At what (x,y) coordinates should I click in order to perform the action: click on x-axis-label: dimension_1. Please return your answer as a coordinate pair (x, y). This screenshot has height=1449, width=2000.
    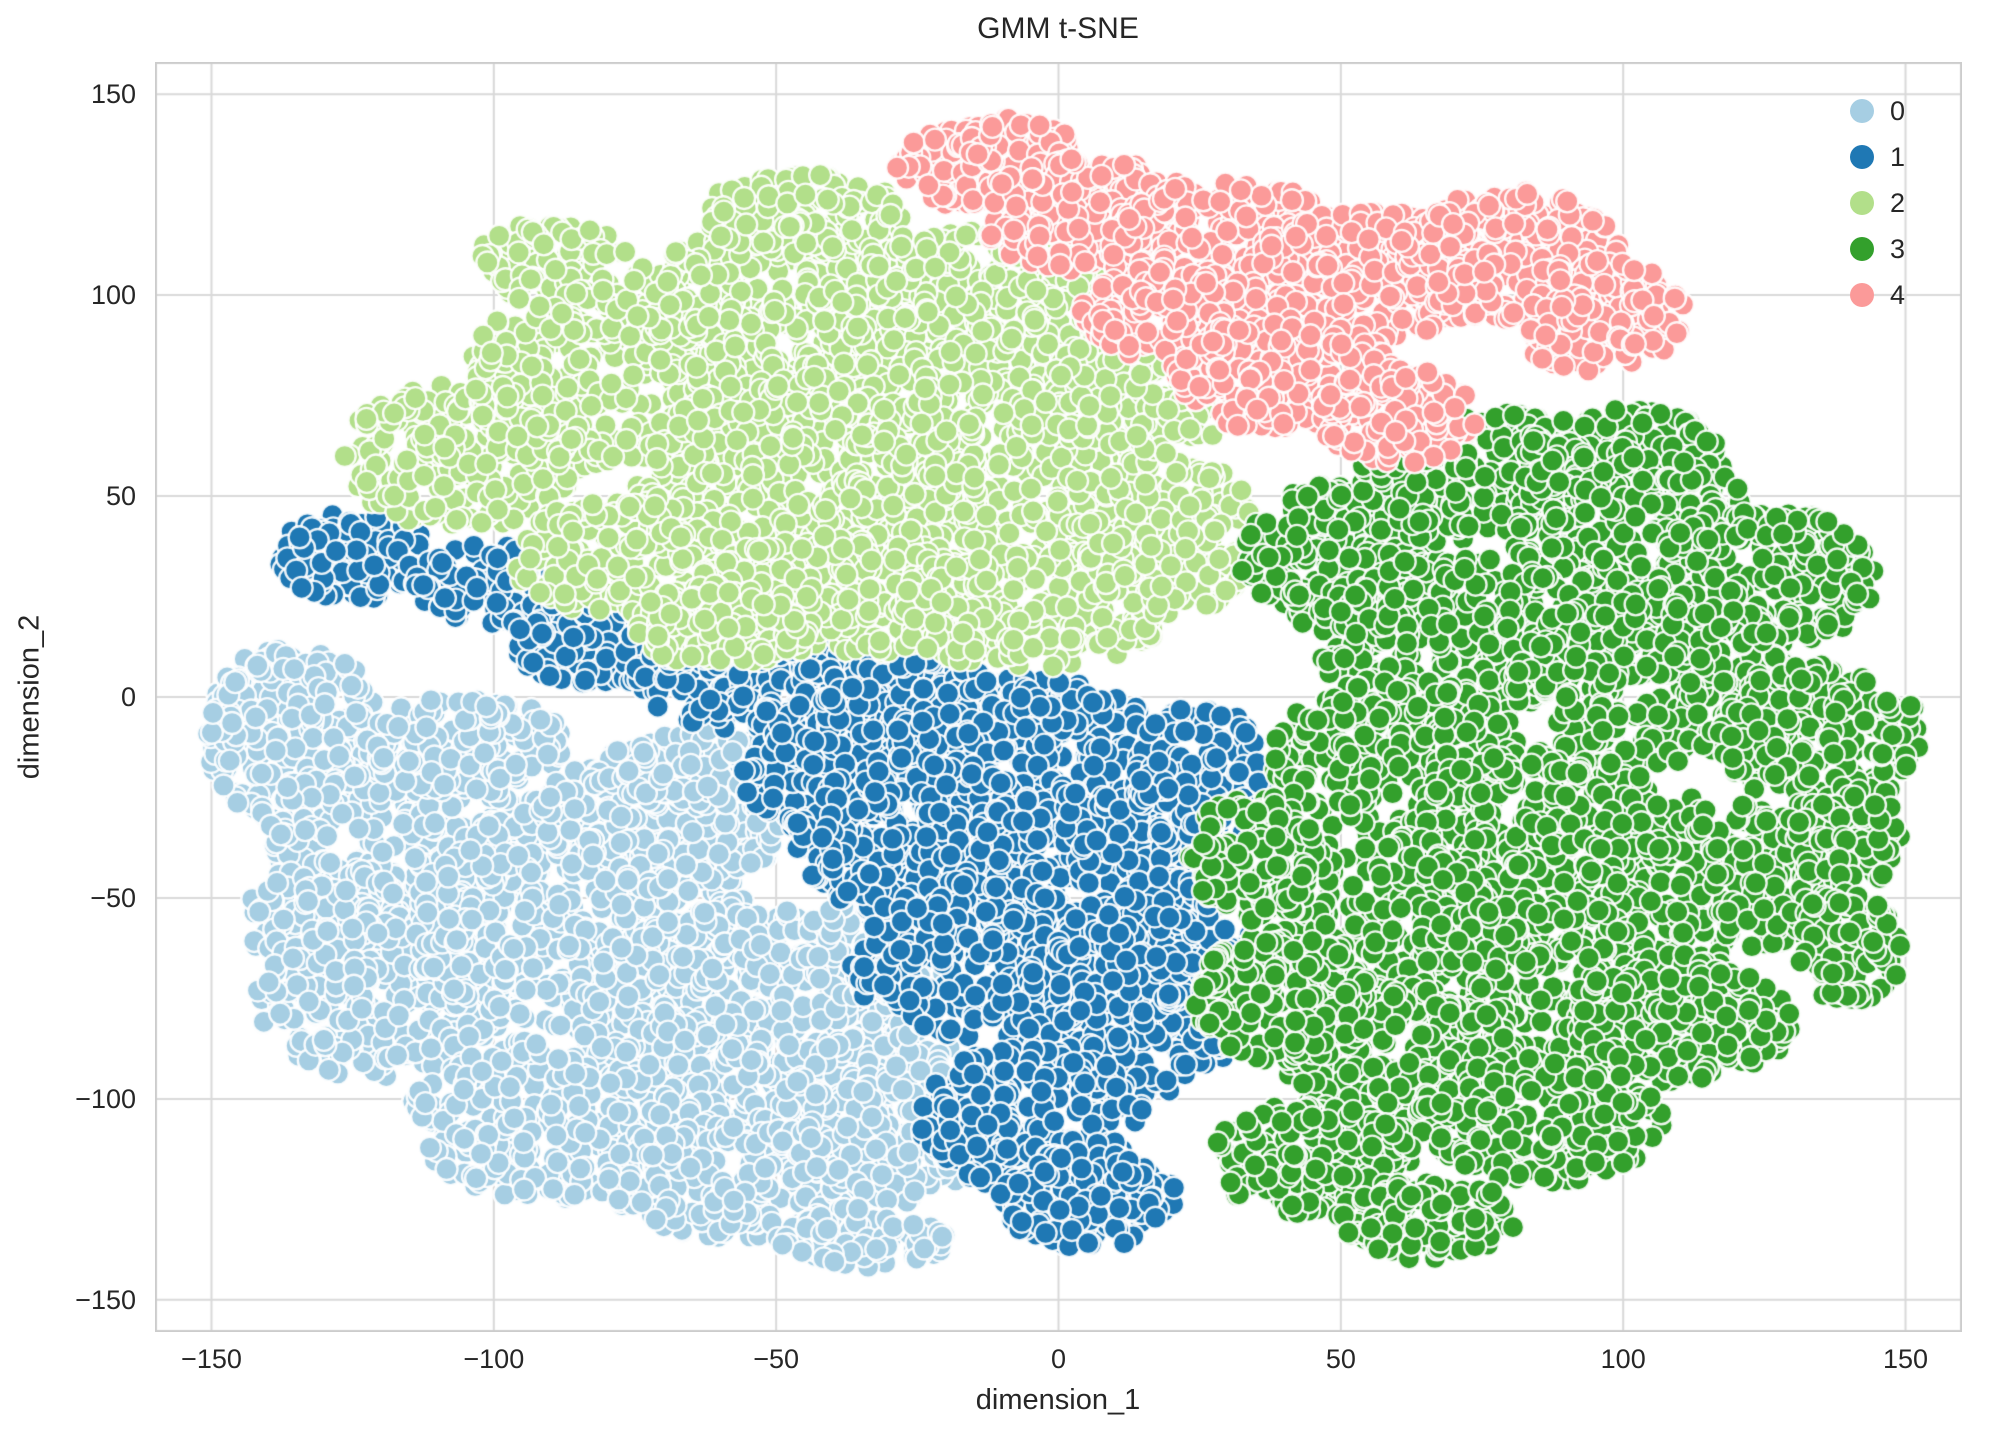
    Looking at the image, I should click on (1058, 1400).